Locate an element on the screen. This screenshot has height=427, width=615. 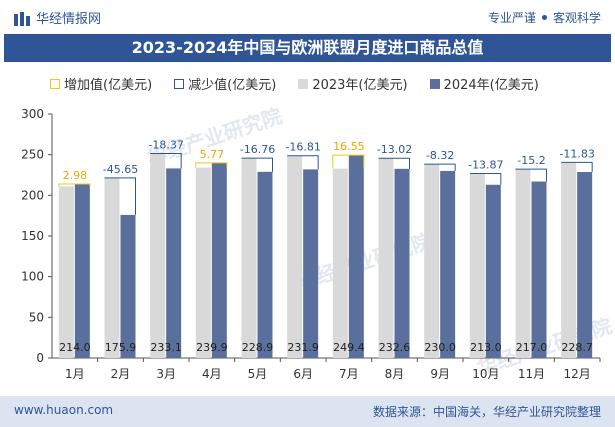
value-label-2024: 249.4 is located at coordinates (349, 347).